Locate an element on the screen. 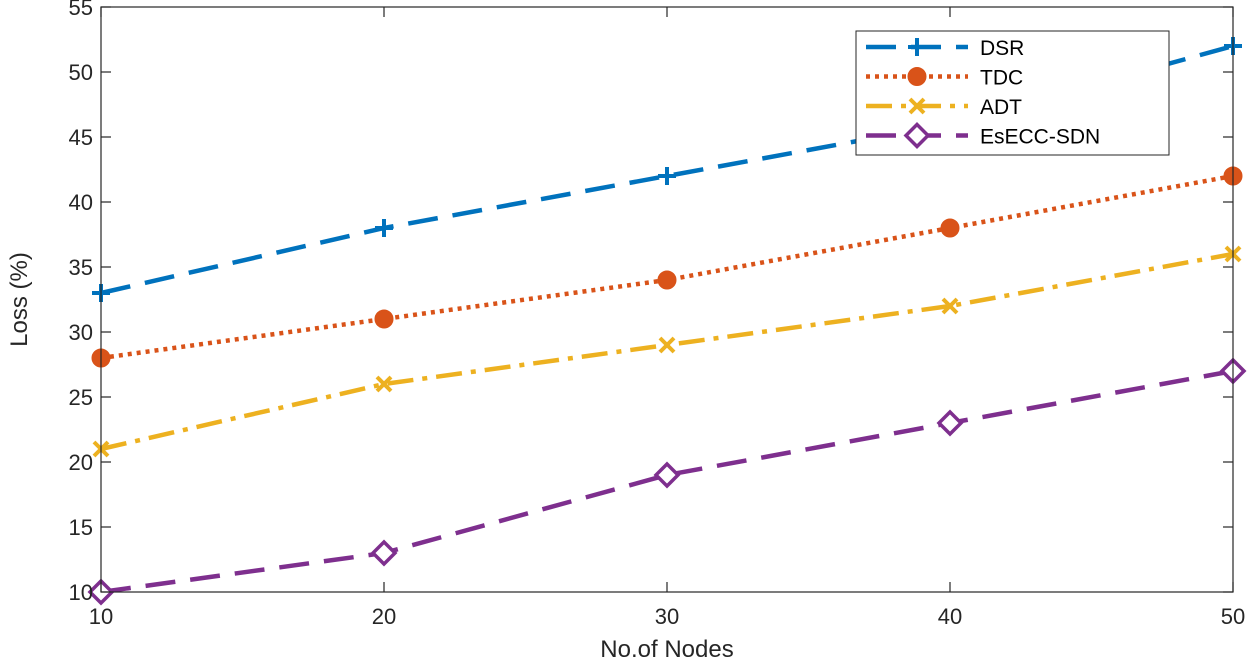 Image resolution: width=1250 pixels, height=659 pixels. legend-marker-adt-b is located at coordinates (917, 106).